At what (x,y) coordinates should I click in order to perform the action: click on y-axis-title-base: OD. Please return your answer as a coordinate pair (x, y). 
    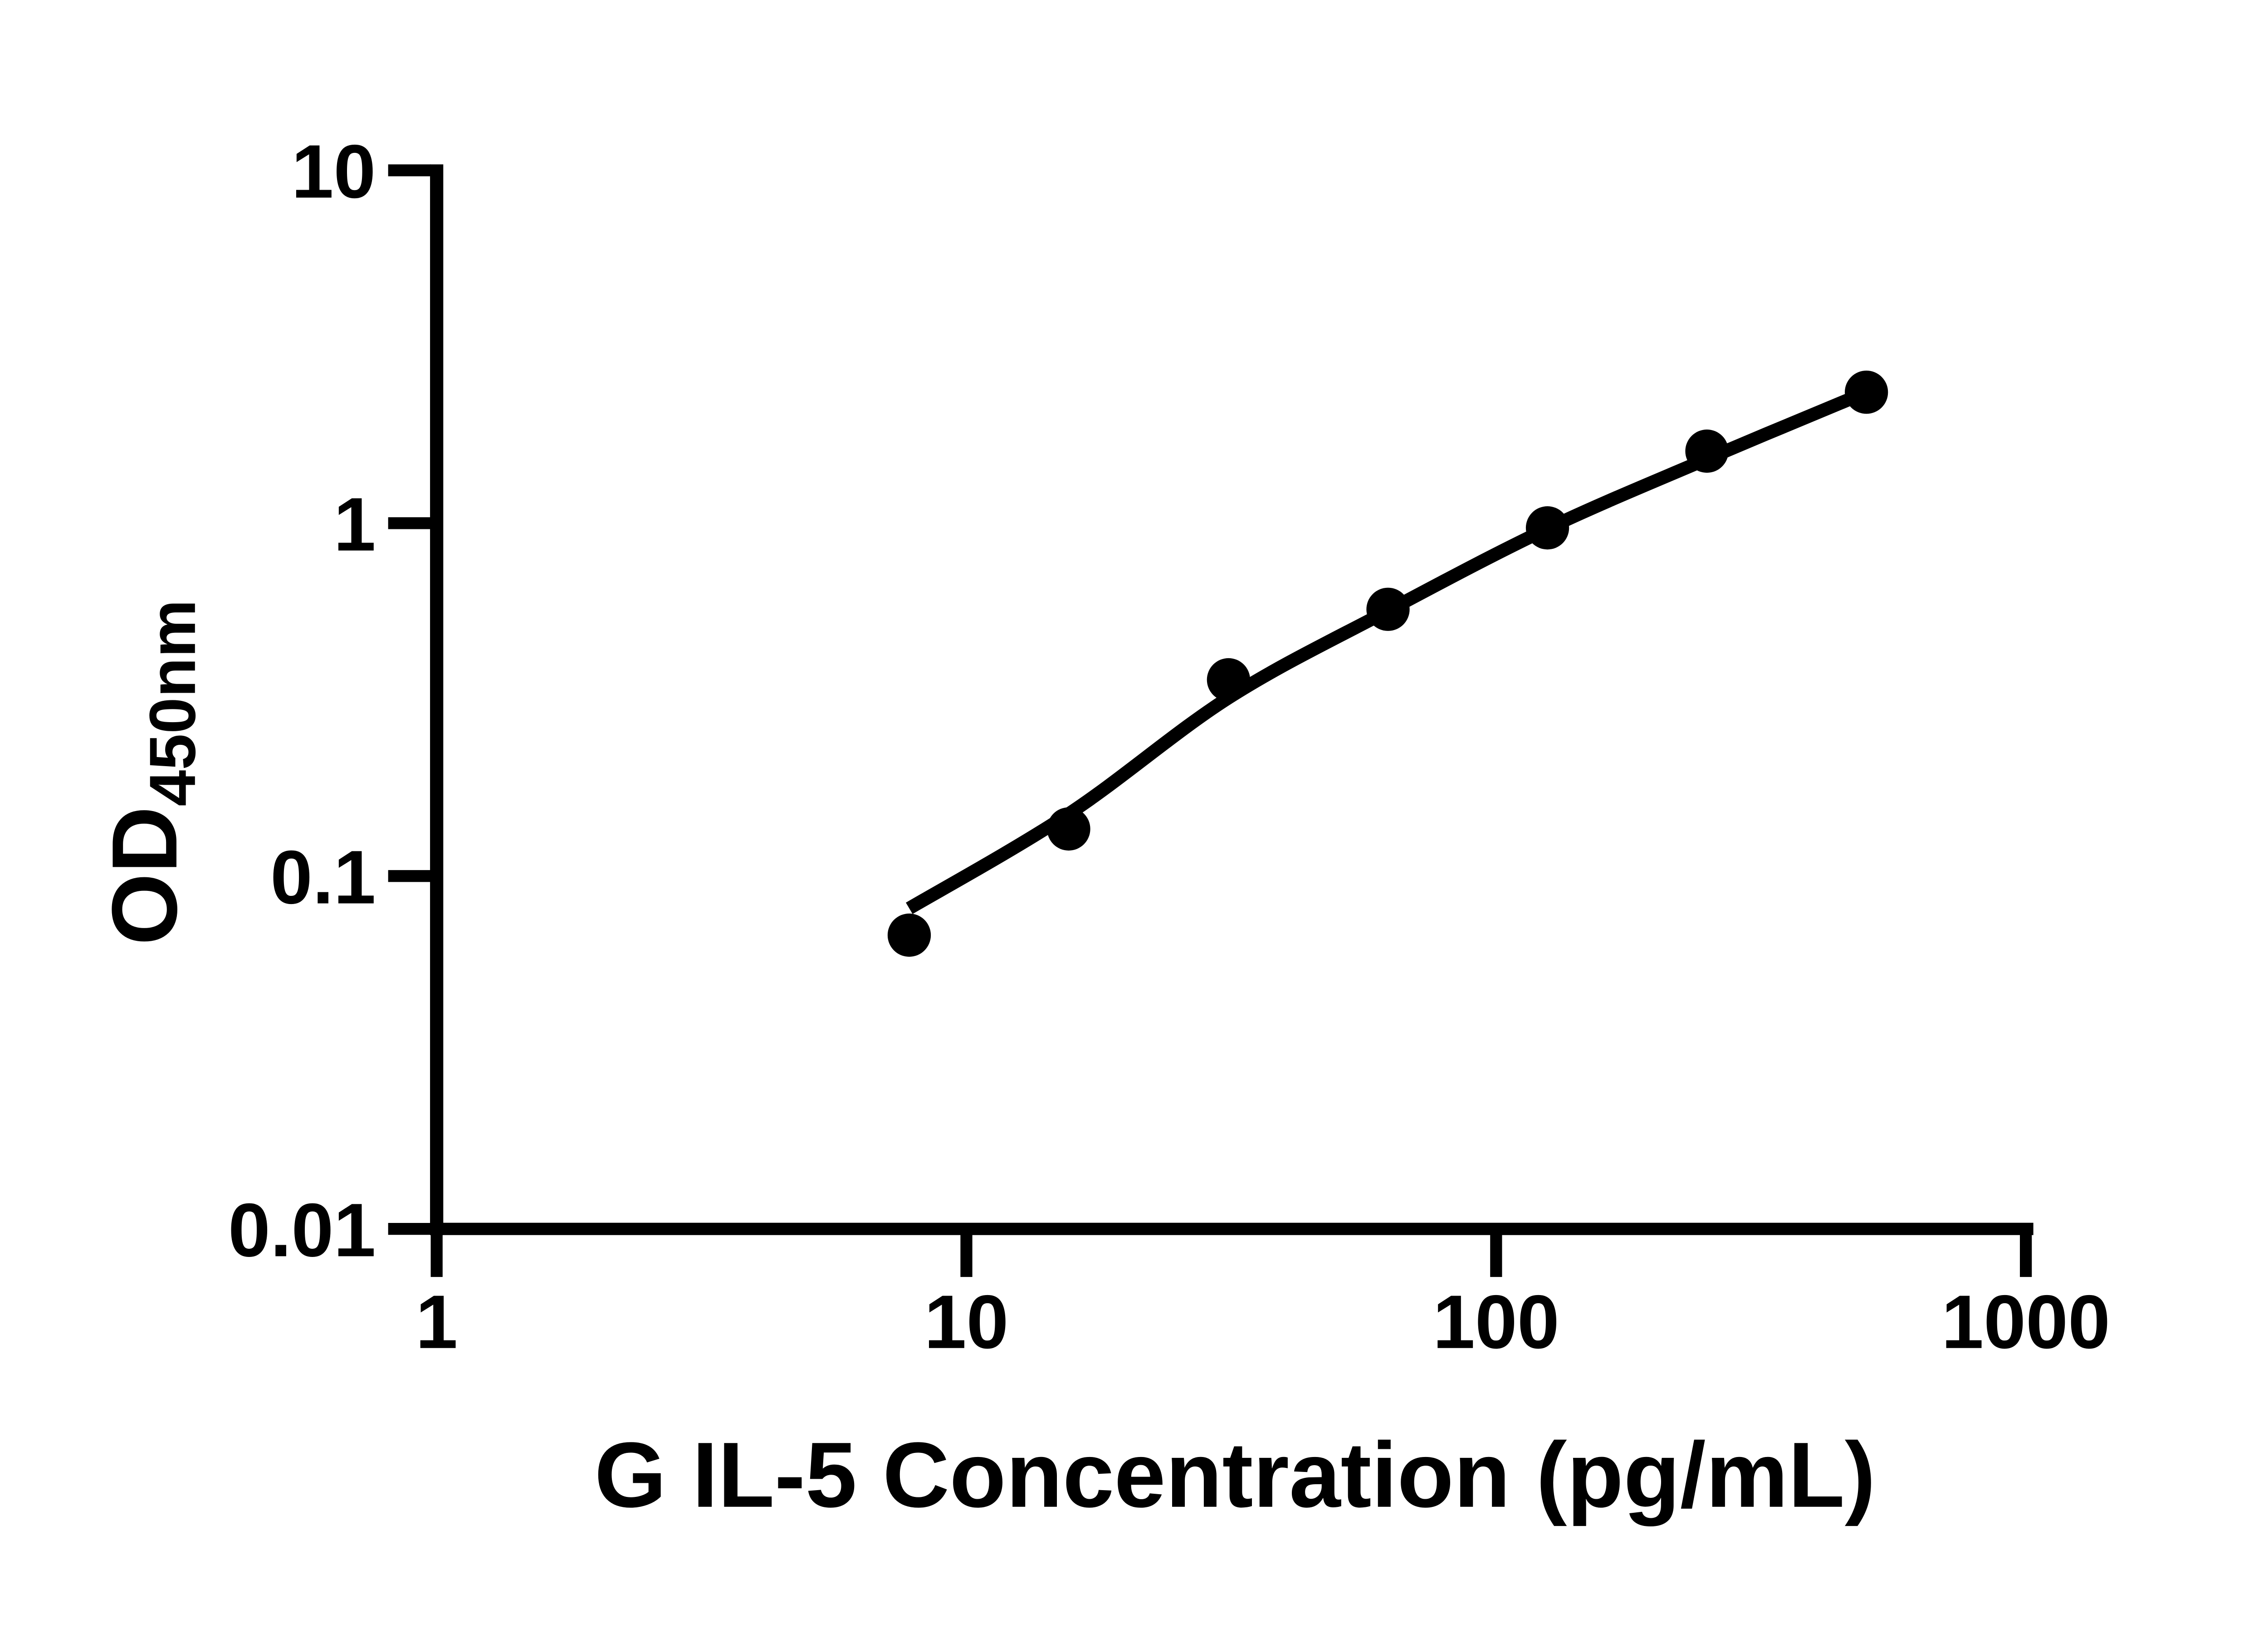
    Looking at the image, I should click on (144, 876).